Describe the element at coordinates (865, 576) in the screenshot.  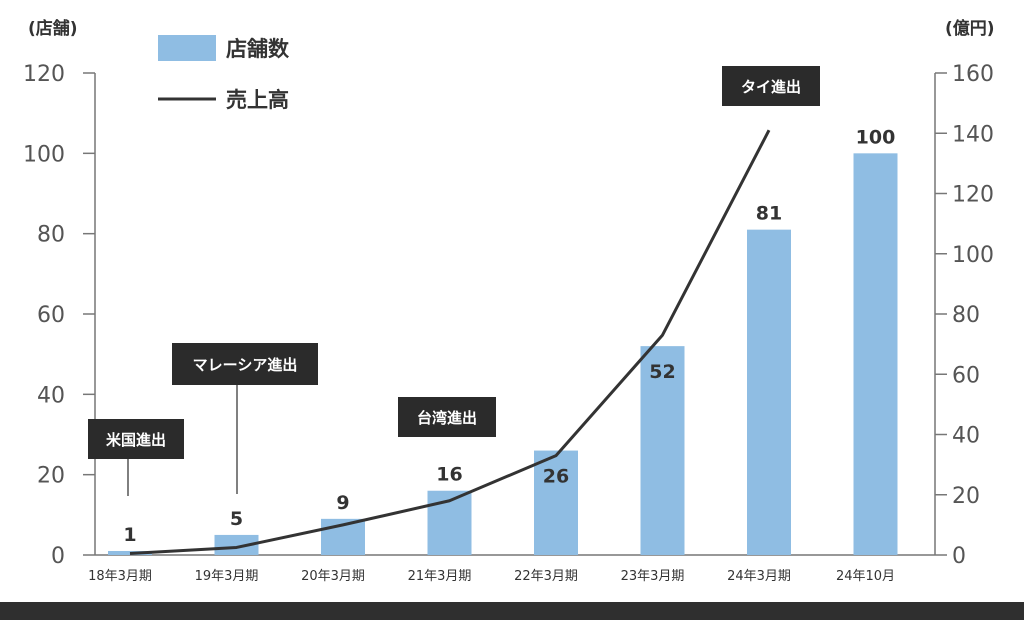
I see `x-tick-label: 24年10月` at that location.